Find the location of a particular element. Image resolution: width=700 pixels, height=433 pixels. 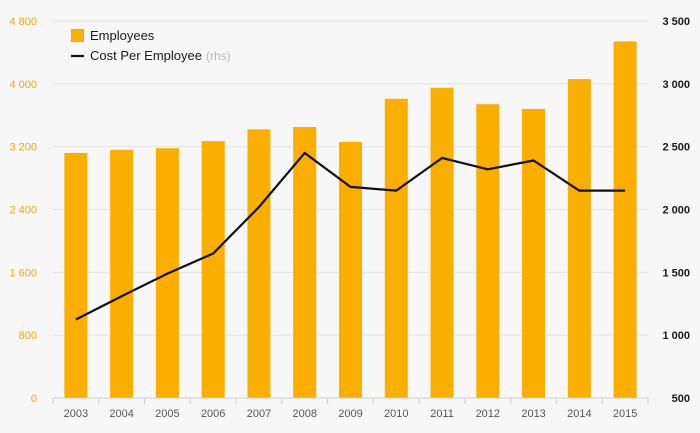

legend: Employees Cost Per Employee (rhs) is located at coordinates (151, 45).